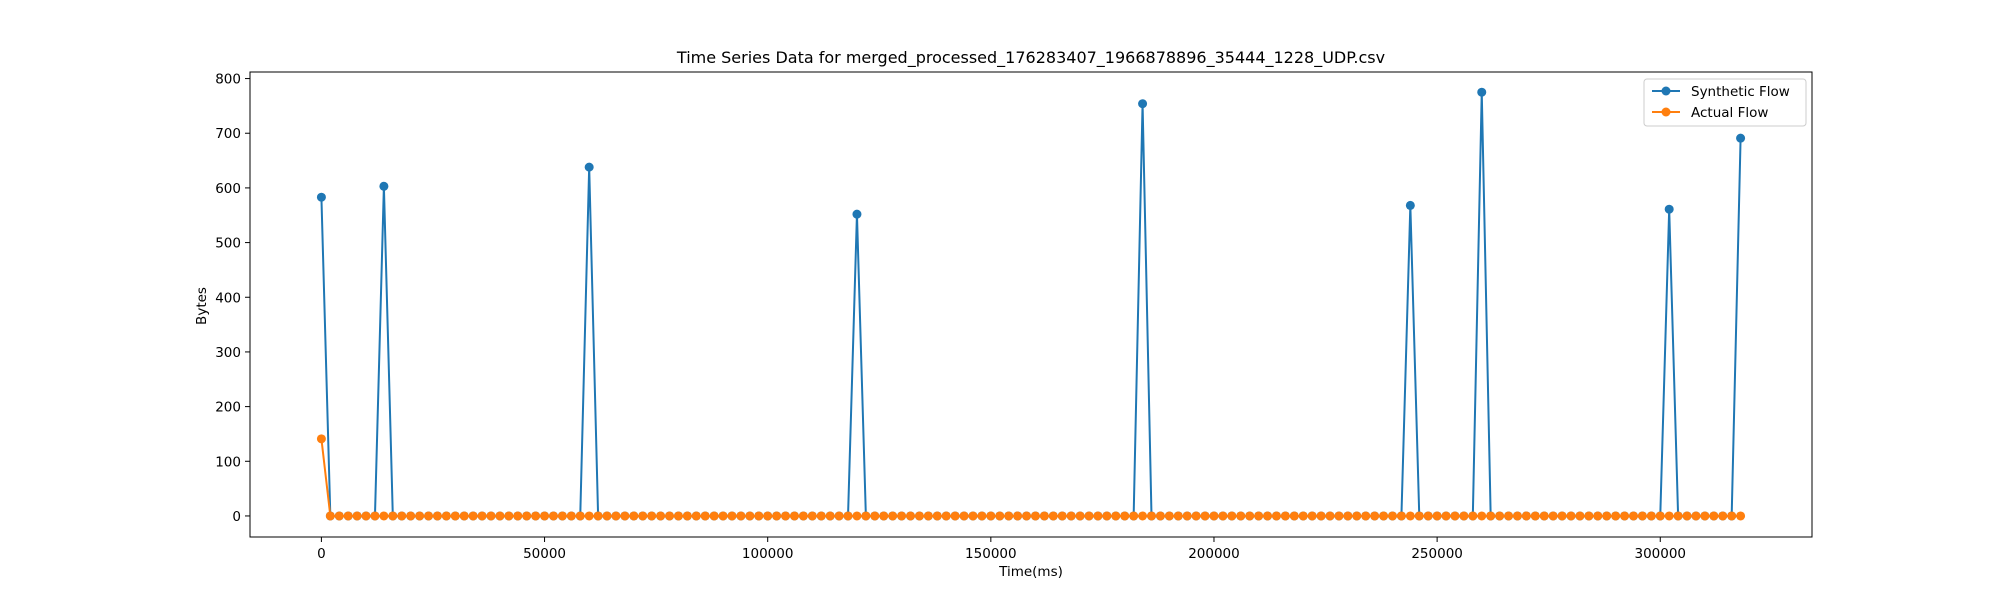  Describe the element at coordinates (202, 306) in the screenshot. I see `y-axis-label: Bytes` at that location.